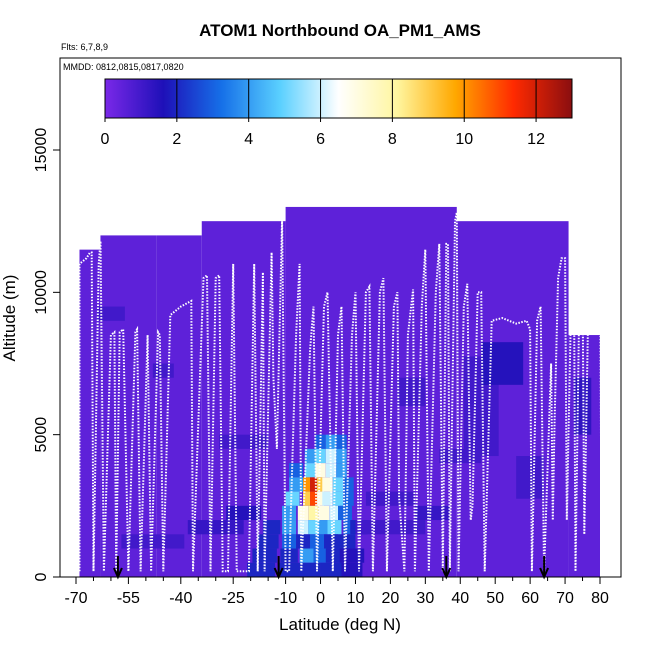 This screenshot has height=650, width=650. I want to click on x-tick-label: 50, so click(495, 598).